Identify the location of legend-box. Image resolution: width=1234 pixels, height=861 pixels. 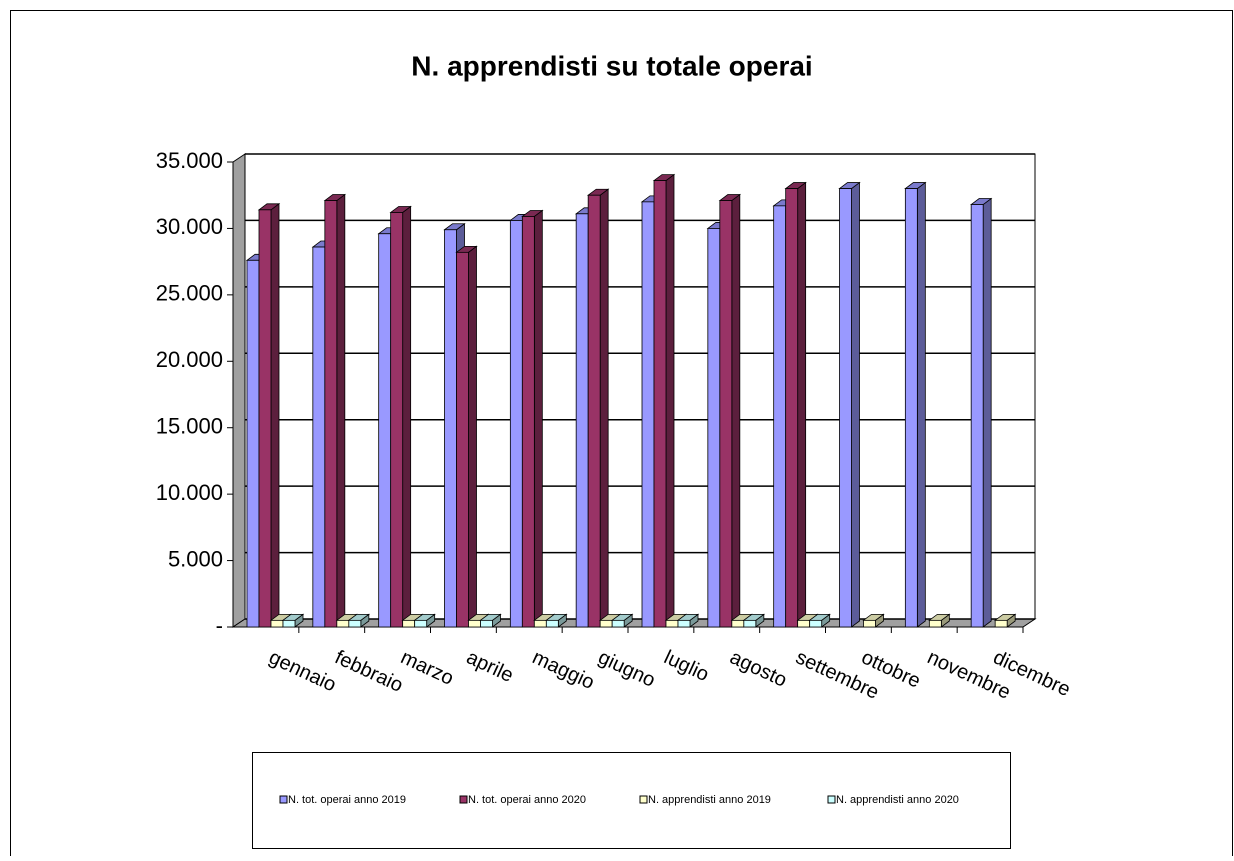
(631, 800).